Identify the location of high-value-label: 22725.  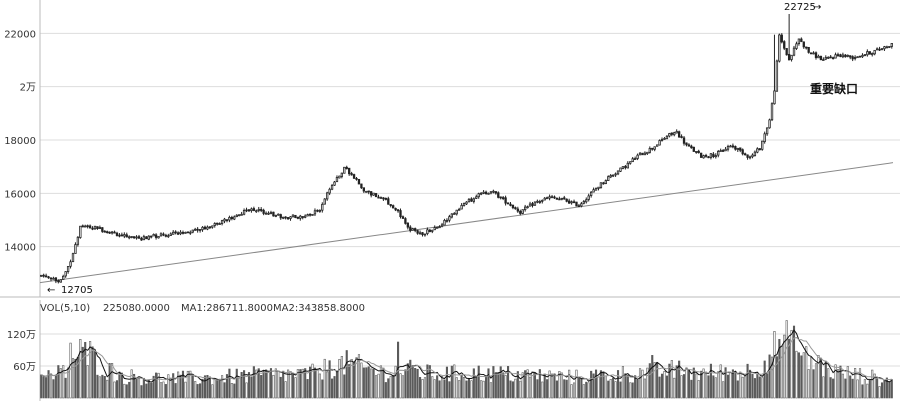
(800, 7).